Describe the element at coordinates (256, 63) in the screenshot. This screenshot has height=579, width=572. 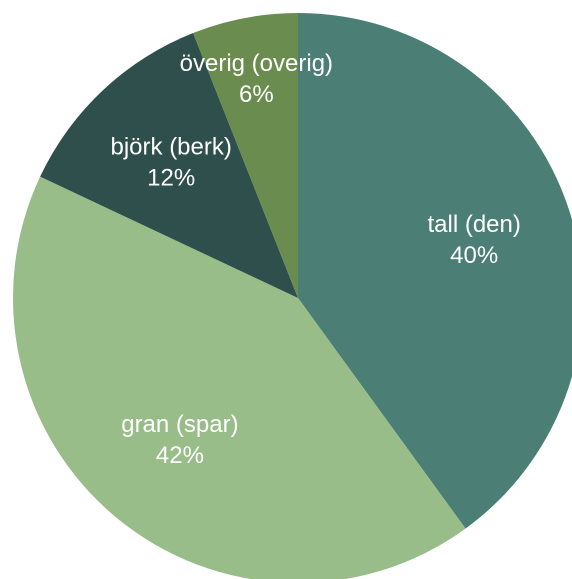
I see `slice-label: överig (overig)` at that location.